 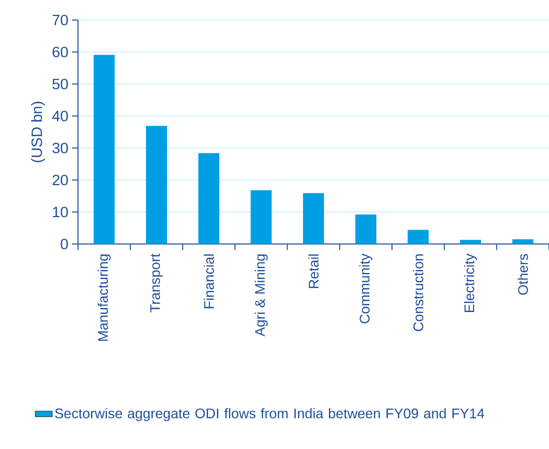 What do you see at coordinates (60, 148) in the screenshot?
I see `y-tick-label: 30` at bounding box center [60, 148].